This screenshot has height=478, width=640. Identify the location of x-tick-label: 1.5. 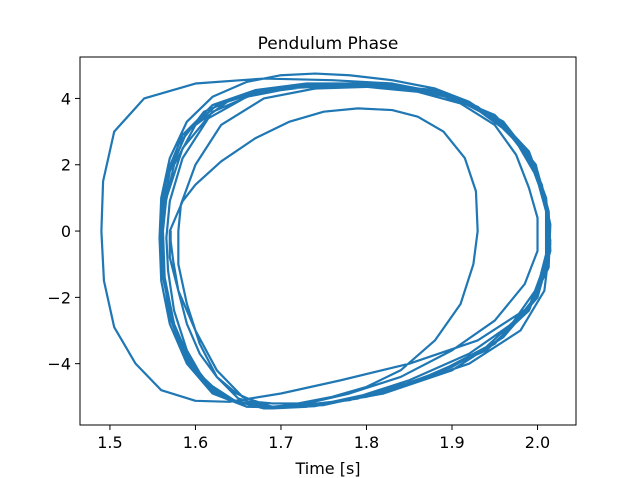
(109, 442).